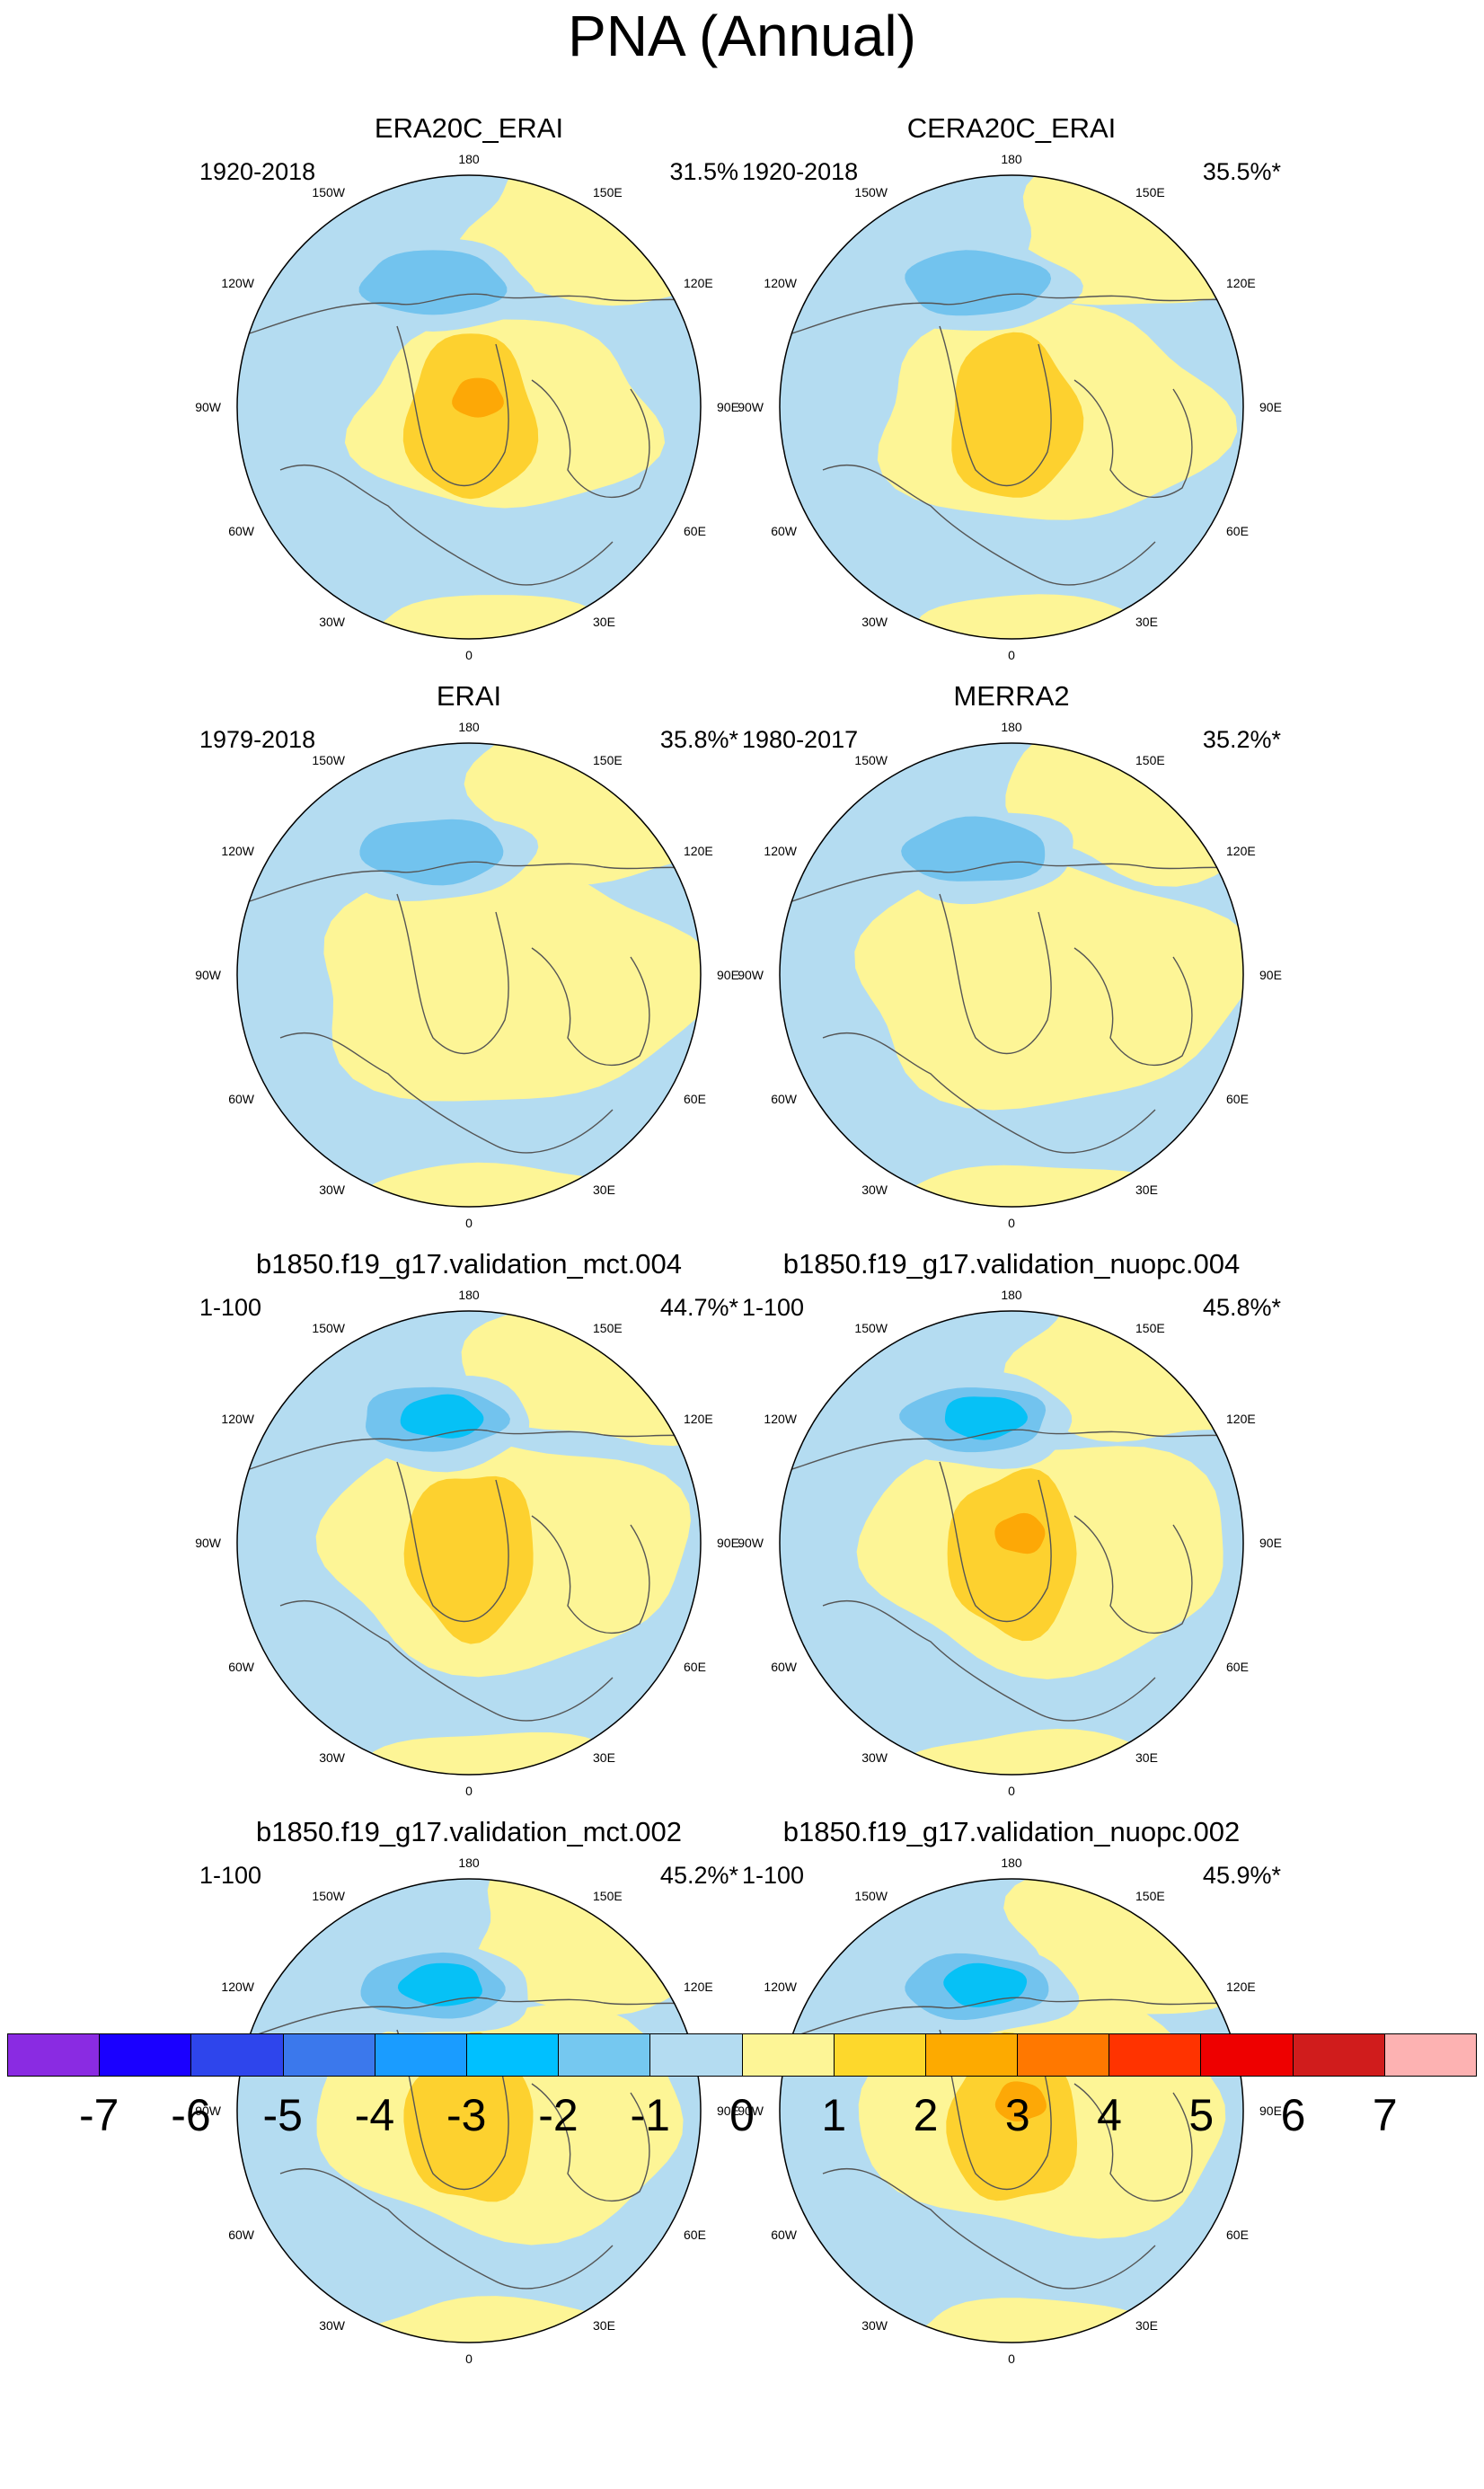 The height and width of the screenshot is (2489, 1484). I want to click on panel-variance: 45.9%*, so click(1242, 1876).